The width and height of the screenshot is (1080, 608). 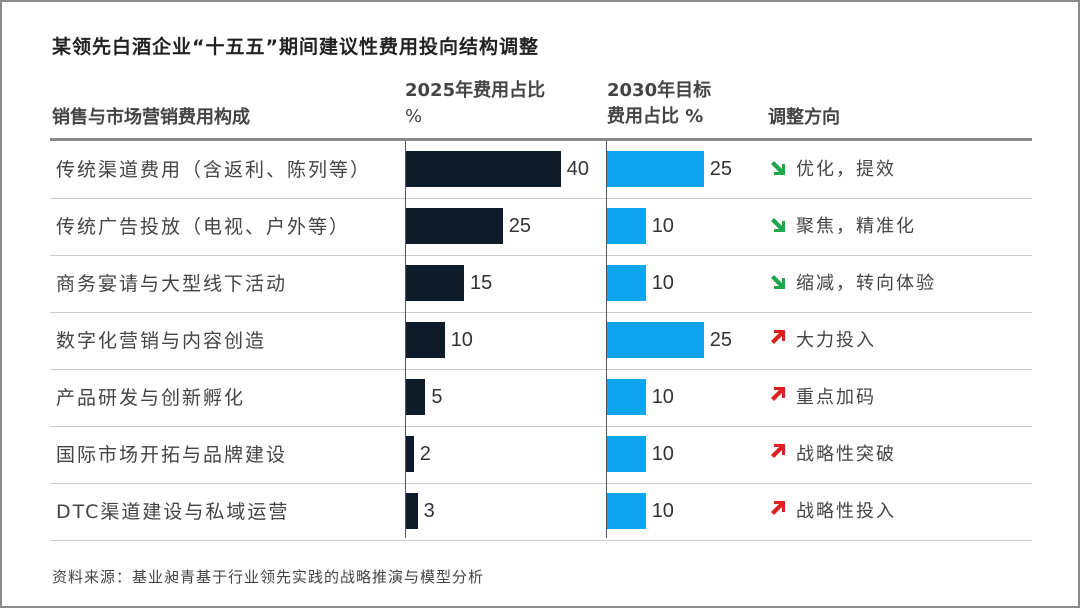 What do you see at coordinates (659, 90) in the screenshot?
I see `header-2030-line1: 2030年目标` at bounding box center [659, 90].